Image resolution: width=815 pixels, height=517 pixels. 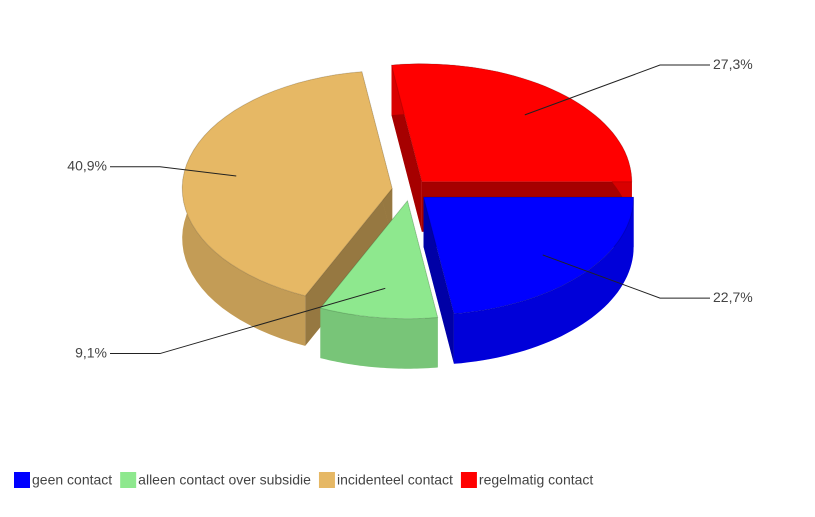 I want to click on legend-label: incidenteel contact, so click(x=395, y=480).